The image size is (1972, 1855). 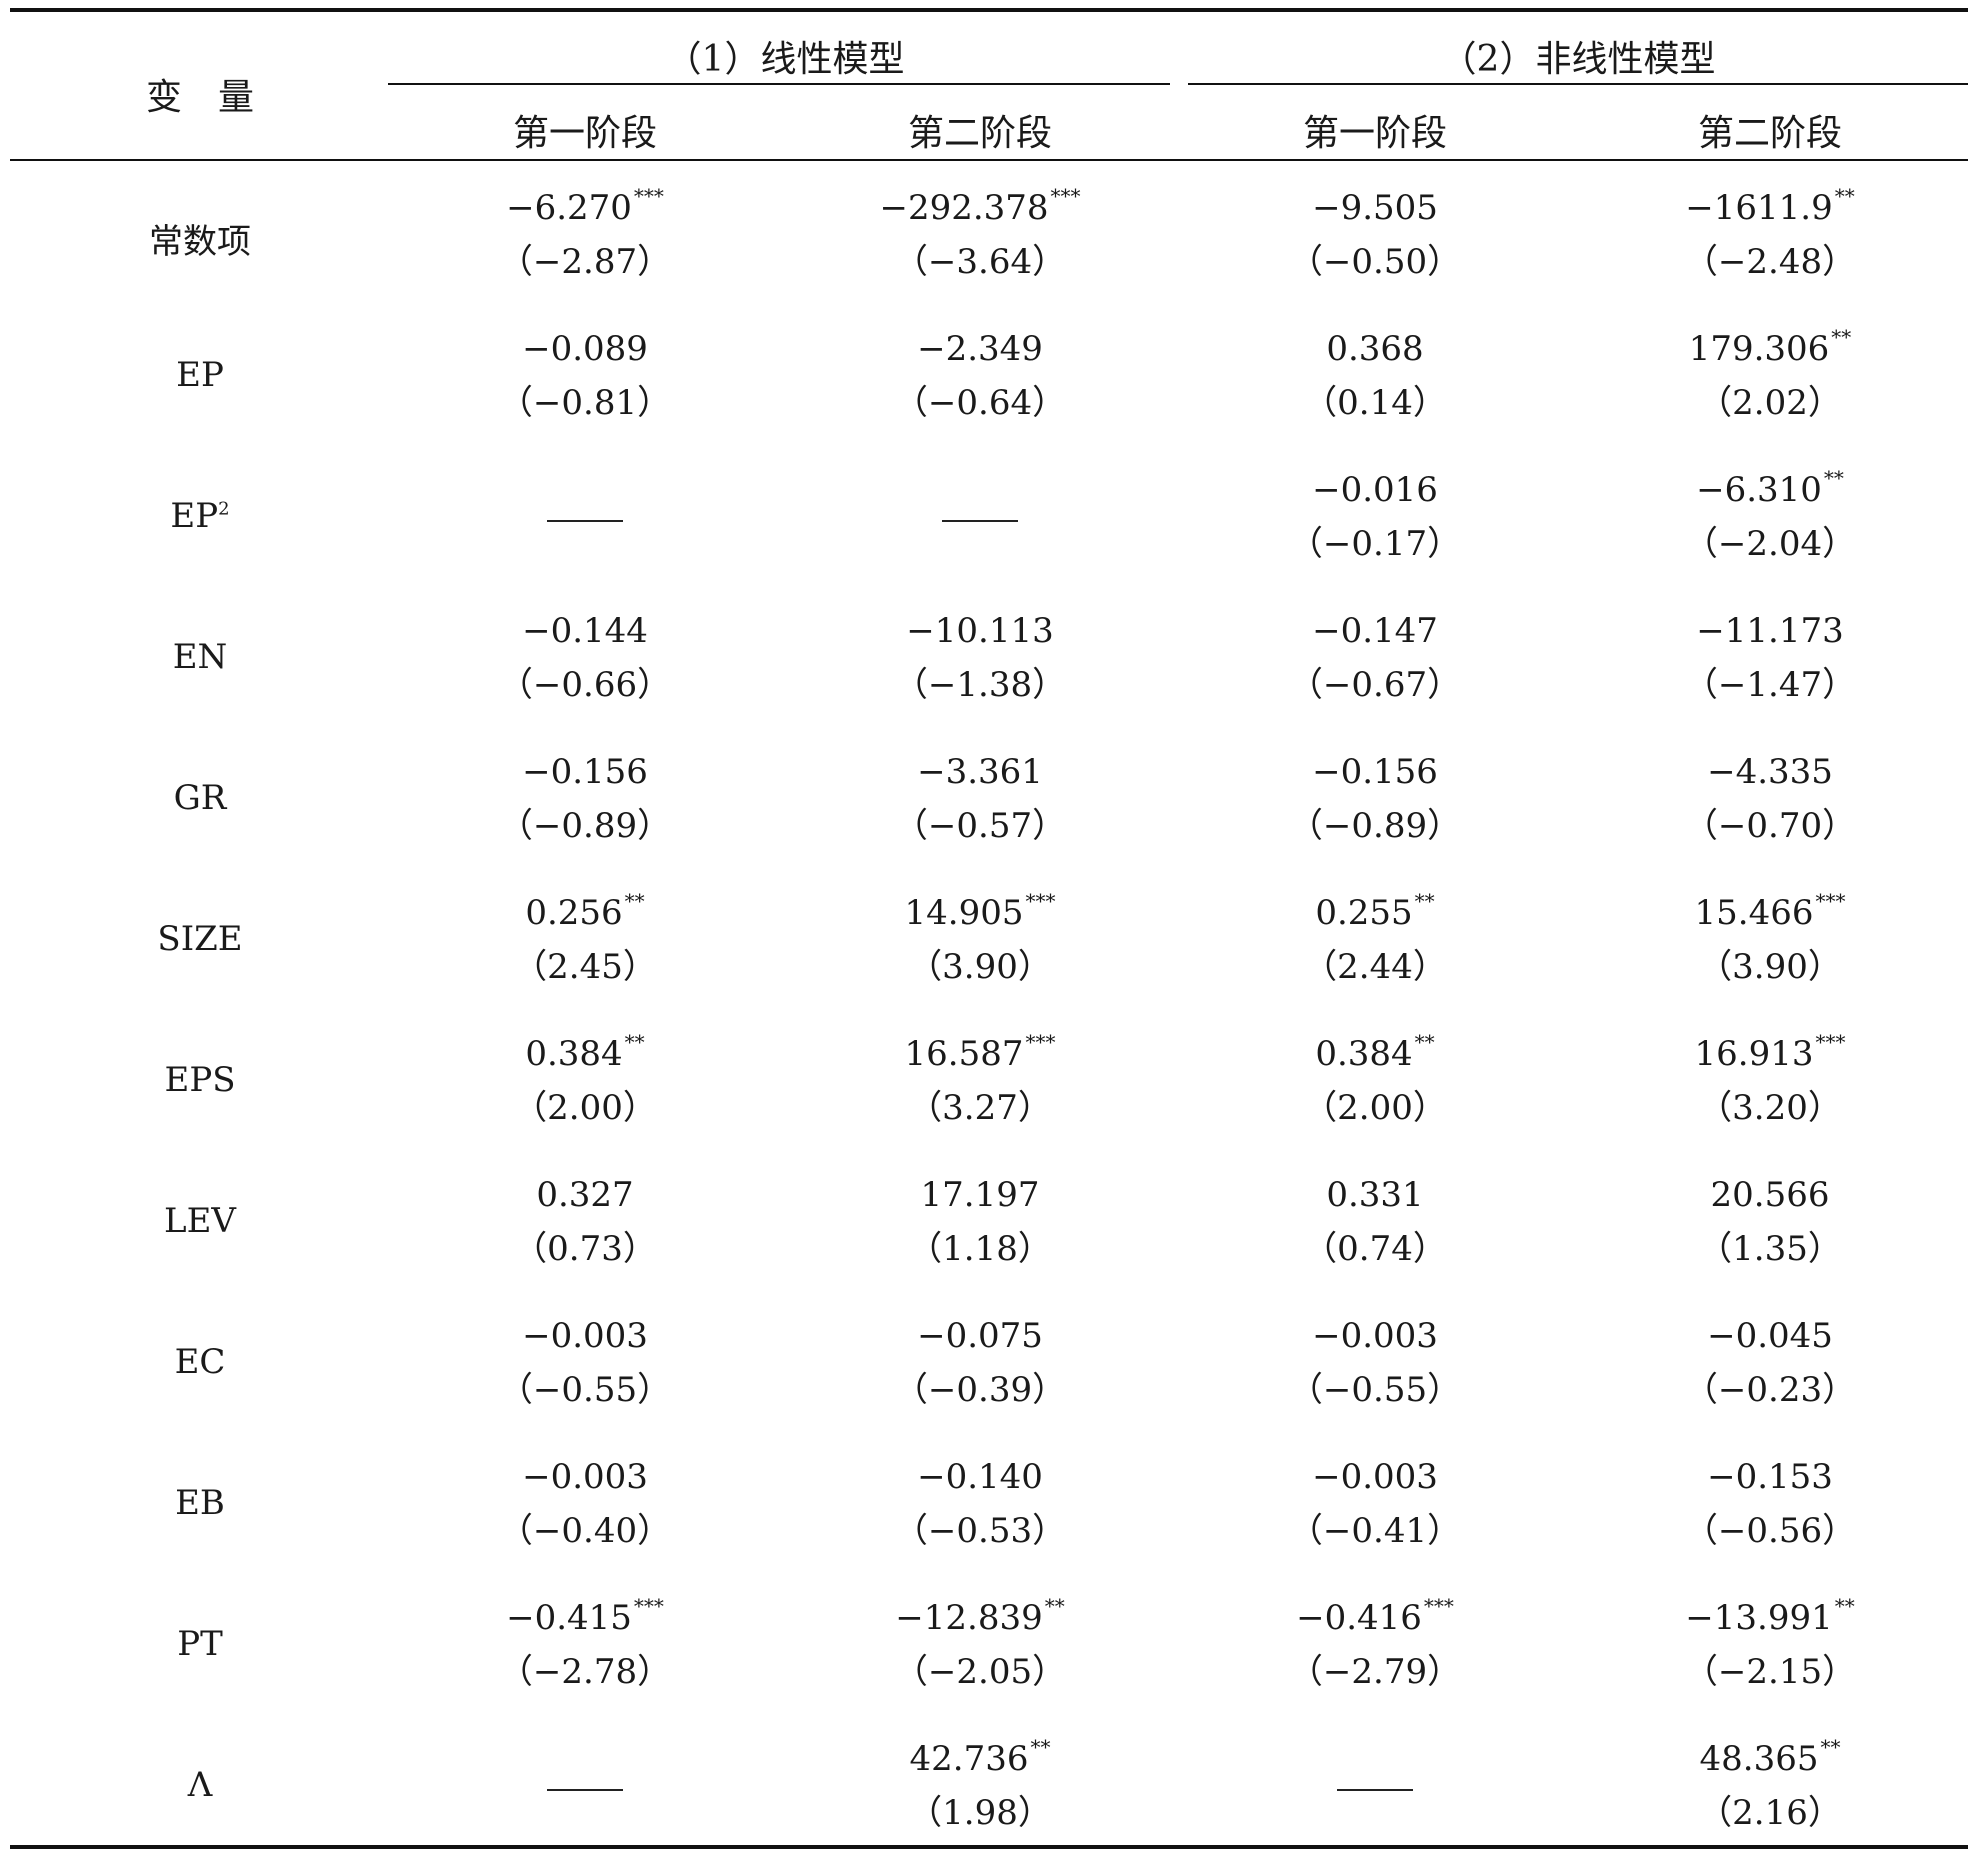 I want to click on t-statistic: （−2.48）, so click(x=1770, y=262).